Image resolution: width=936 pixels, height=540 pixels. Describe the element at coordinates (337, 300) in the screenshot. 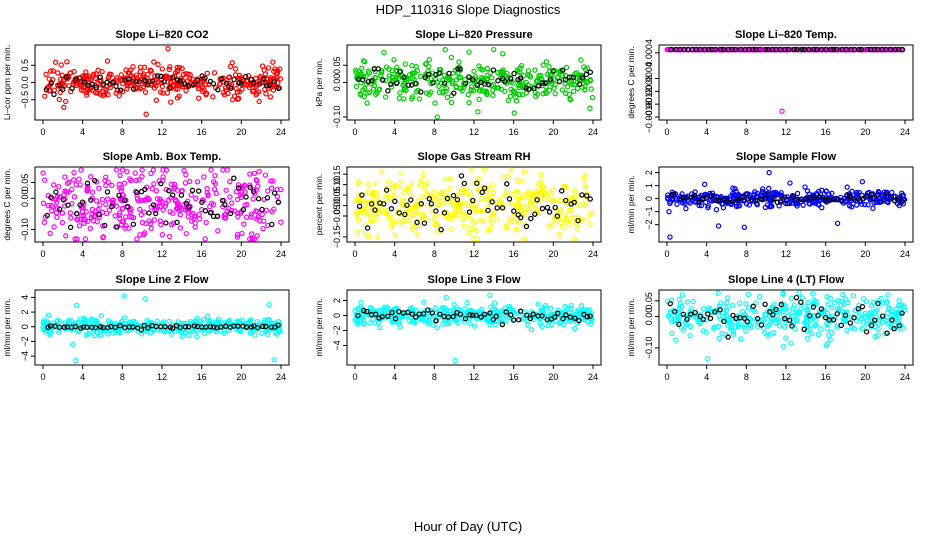

I see `y-tick-label: 2` at that location.